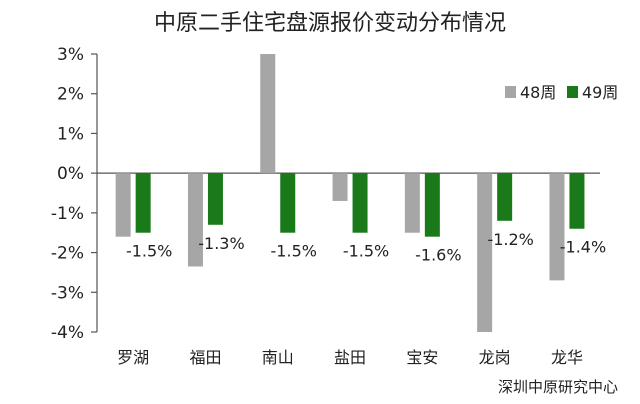  Describe the element at coordinates (510, 239) in the screenshot. I see `data-label: -1.2%` at that location.